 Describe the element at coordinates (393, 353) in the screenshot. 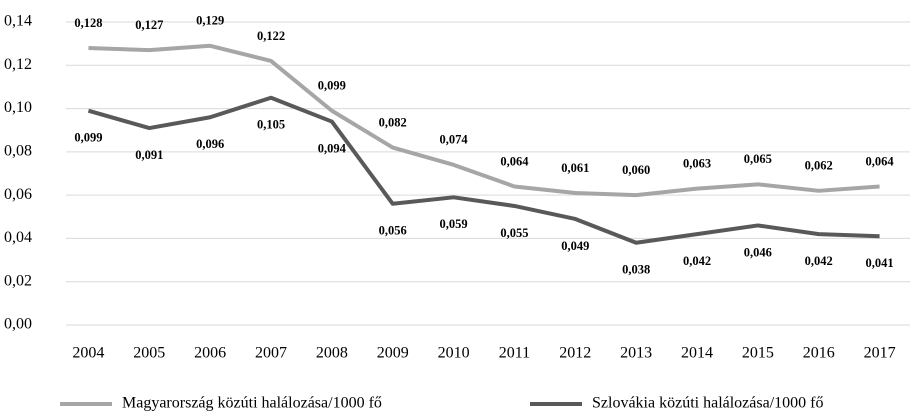

I see `x-tick-label: 2009` at that location.